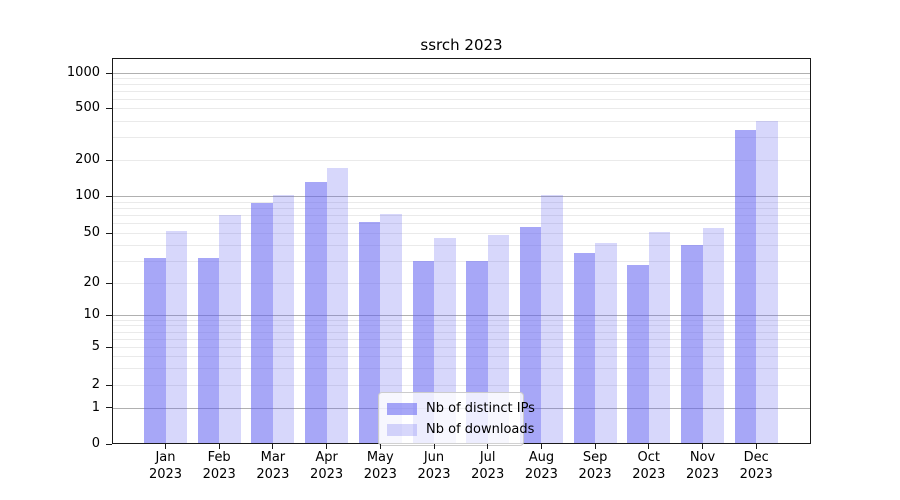  Describe the element at coordinates (95, 347) in the screenshot. I see `y-tick-label: 5` at that location.